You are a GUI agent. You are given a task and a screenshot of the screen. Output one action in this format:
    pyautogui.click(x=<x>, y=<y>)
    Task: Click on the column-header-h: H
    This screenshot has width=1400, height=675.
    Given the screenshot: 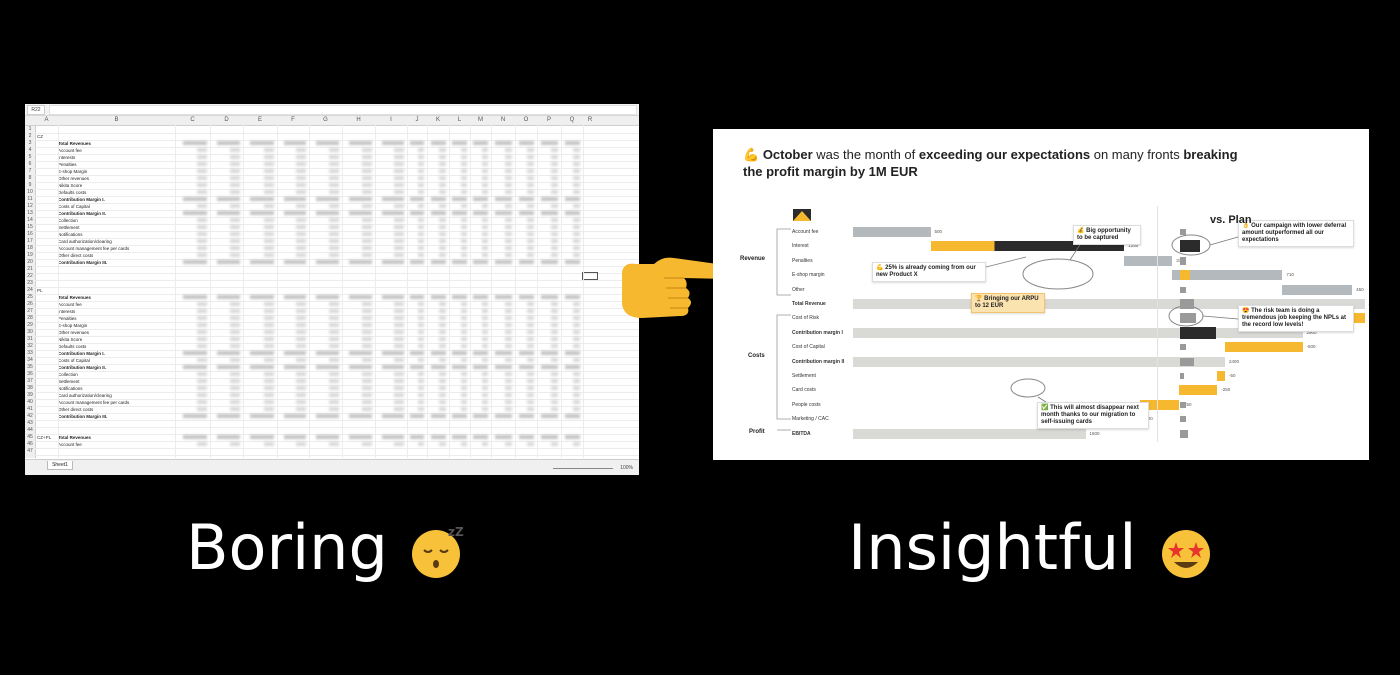 What is the action you would take?
    pyautogui.click(x=358, y=120)
    